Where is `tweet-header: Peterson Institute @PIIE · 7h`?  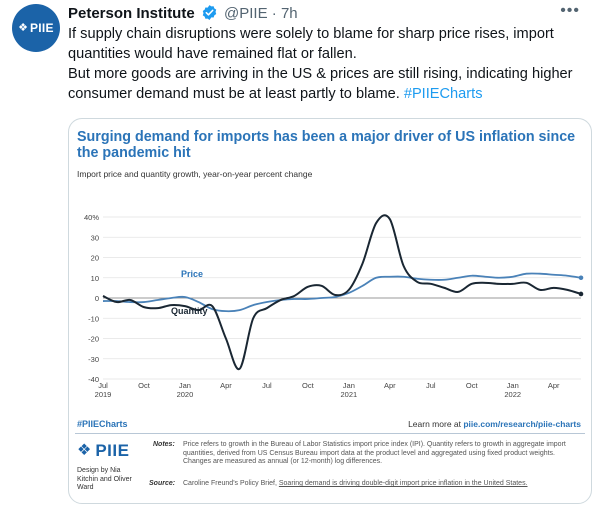 tweet-header: Peterson Institute @PIIE · 7h is located at coordinates (183, 13).